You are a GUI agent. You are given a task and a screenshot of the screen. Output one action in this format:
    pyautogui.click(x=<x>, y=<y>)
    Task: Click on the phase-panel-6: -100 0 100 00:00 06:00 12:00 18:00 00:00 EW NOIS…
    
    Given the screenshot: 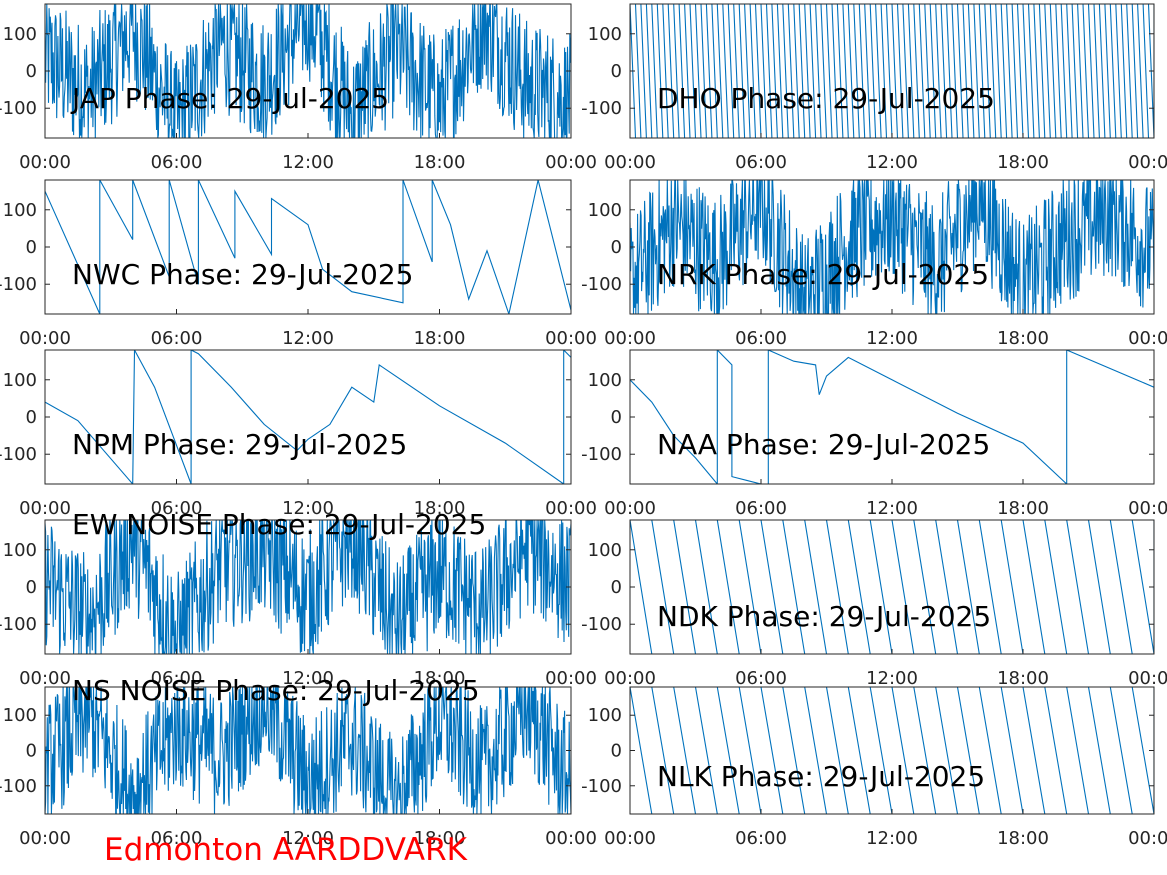 What is the action you would take?
    pyautogui.click(x=298, y=598)
    